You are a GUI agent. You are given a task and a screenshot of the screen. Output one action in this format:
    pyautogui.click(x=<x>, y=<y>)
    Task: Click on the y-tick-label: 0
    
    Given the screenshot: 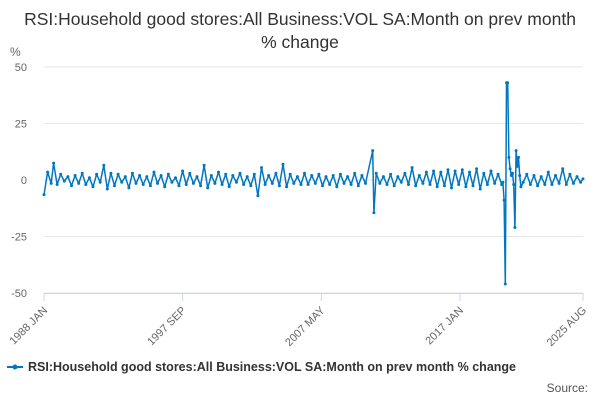 What is the action you would take?
    pyautogui.click(x=24, y=181)
    